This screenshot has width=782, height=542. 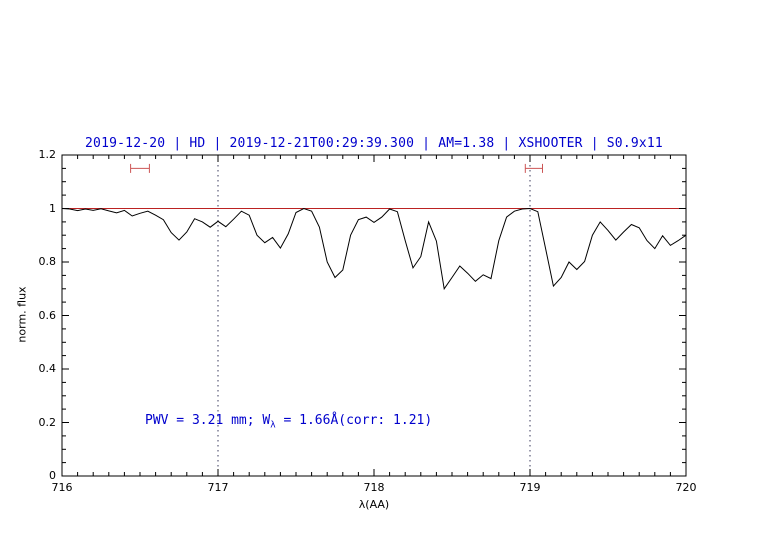 I want to click on x-tick-label: 716, so click(x=62, y=487).